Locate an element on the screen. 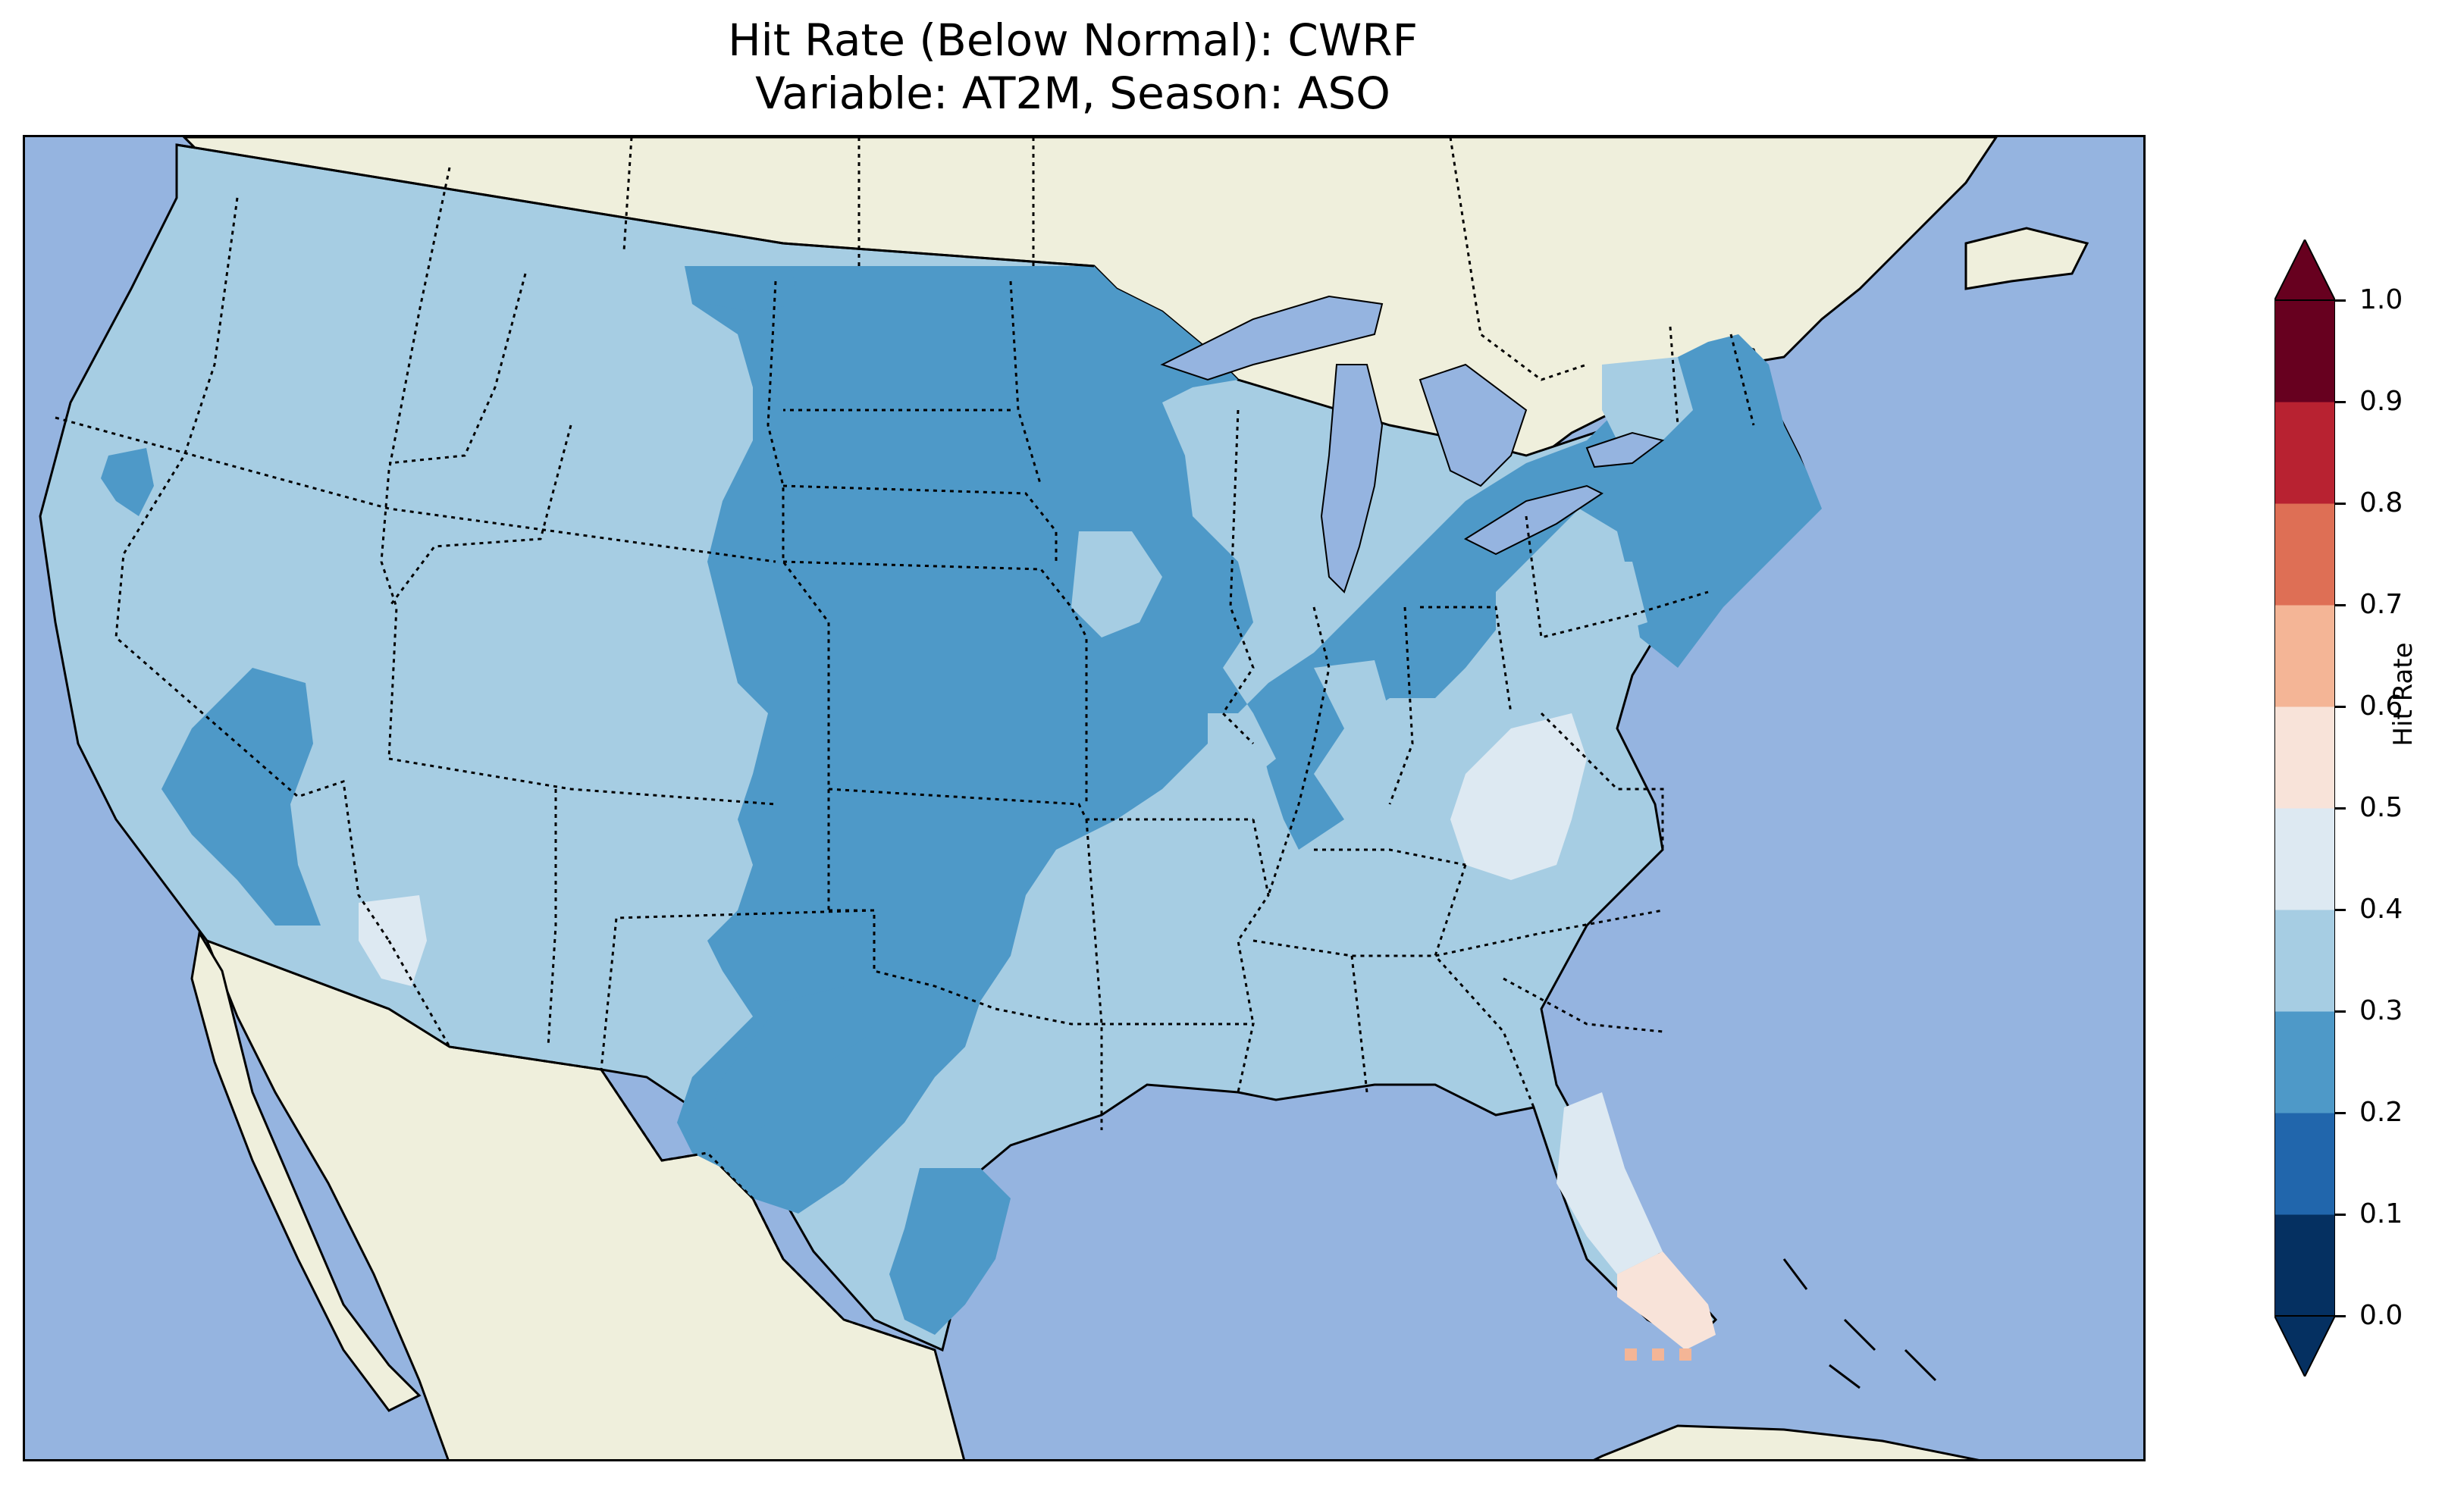  colorbar-tick-label: 0.9 is located at coordinates (2381, 401).